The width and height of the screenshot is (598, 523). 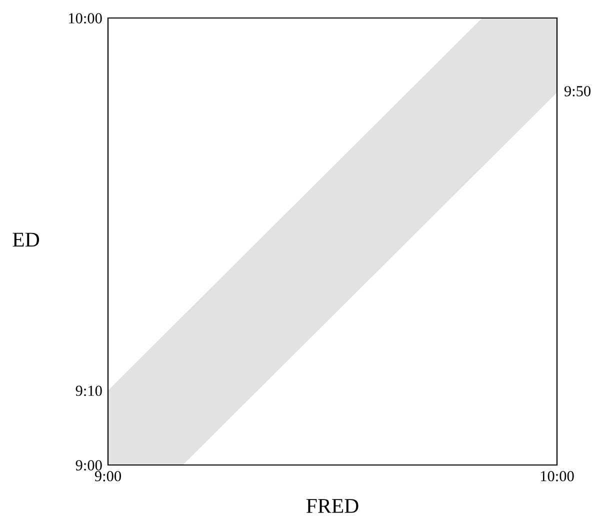 I want to click on y-tick-label: 9:00, so click(x=89, y=465).